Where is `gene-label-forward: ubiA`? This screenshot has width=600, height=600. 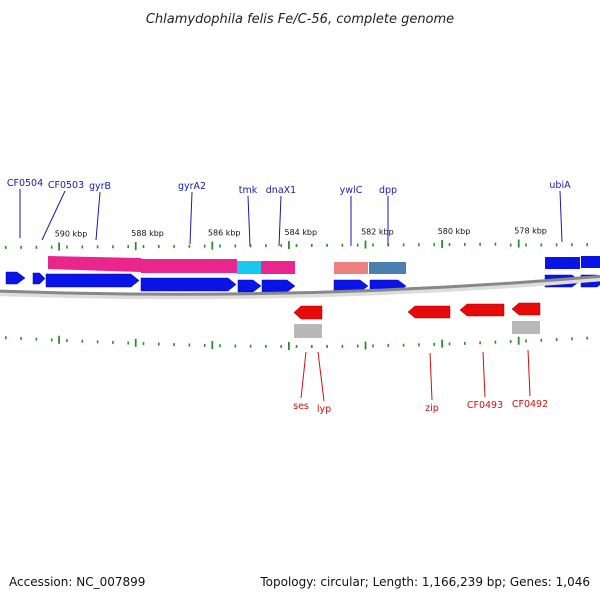
gene-label-forward: ubiA is located at coordinates (560, 185).